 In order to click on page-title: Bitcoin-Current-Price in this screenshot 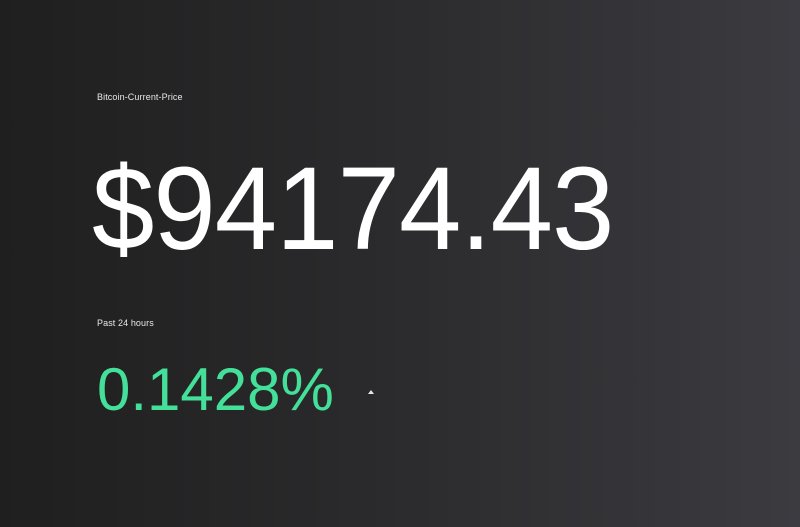, I will do `click(140, 97)`.